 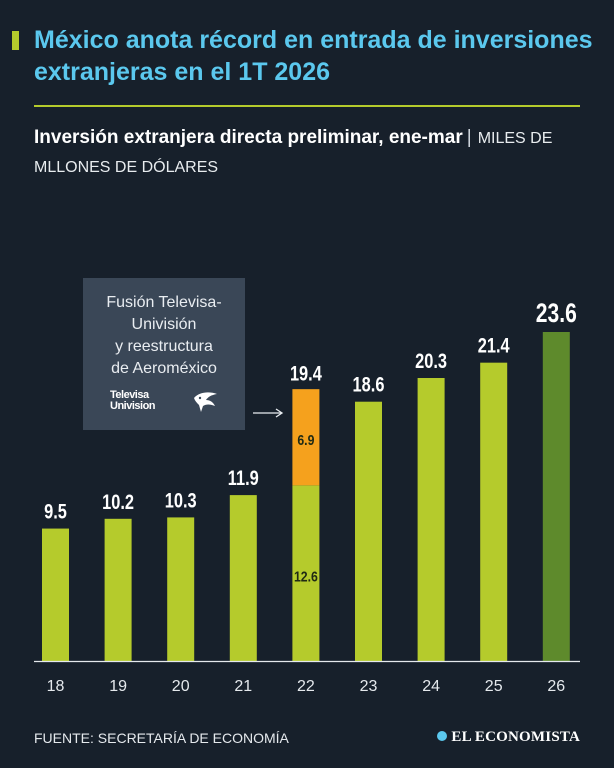 I want to click on brand-logo: EL ECONOMISTA, so click(x=508, y=737).